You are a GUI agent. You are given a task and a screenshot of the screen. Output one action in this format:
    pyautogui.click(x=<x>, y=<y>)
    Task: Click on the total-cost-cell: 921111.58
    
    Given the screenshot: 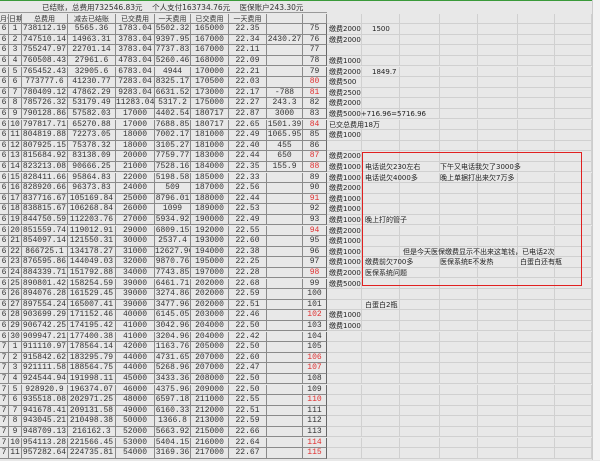 What is the action you would take?
    pyautogui.click(x=45, y=368)
    